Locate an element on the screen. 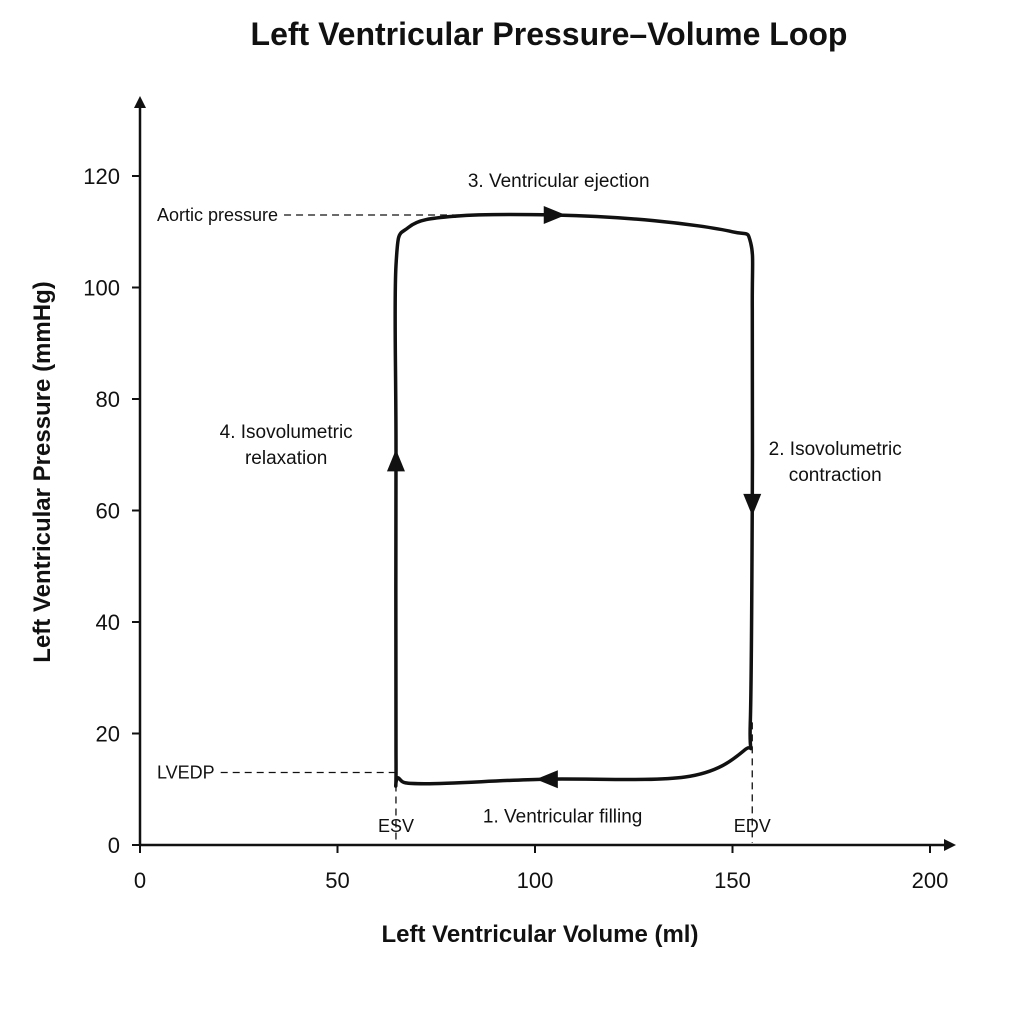  phase-annotation: 2. Isovolumetric contraction is located at coordinates (835, 462).